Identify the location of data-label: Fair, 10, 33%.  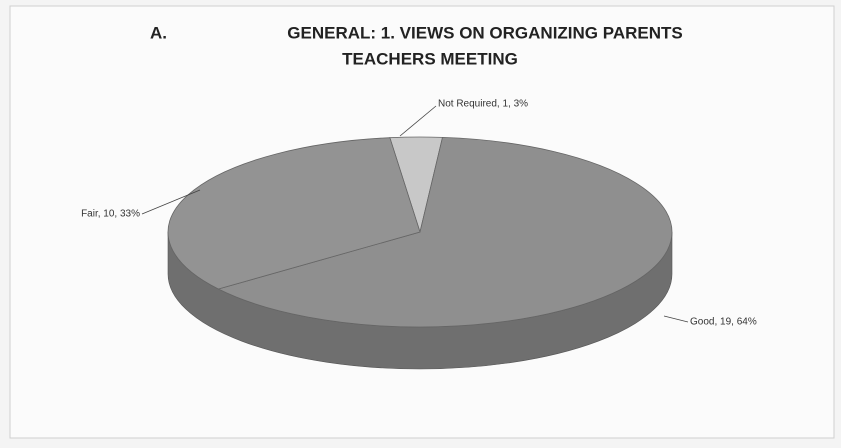
(110, 214).